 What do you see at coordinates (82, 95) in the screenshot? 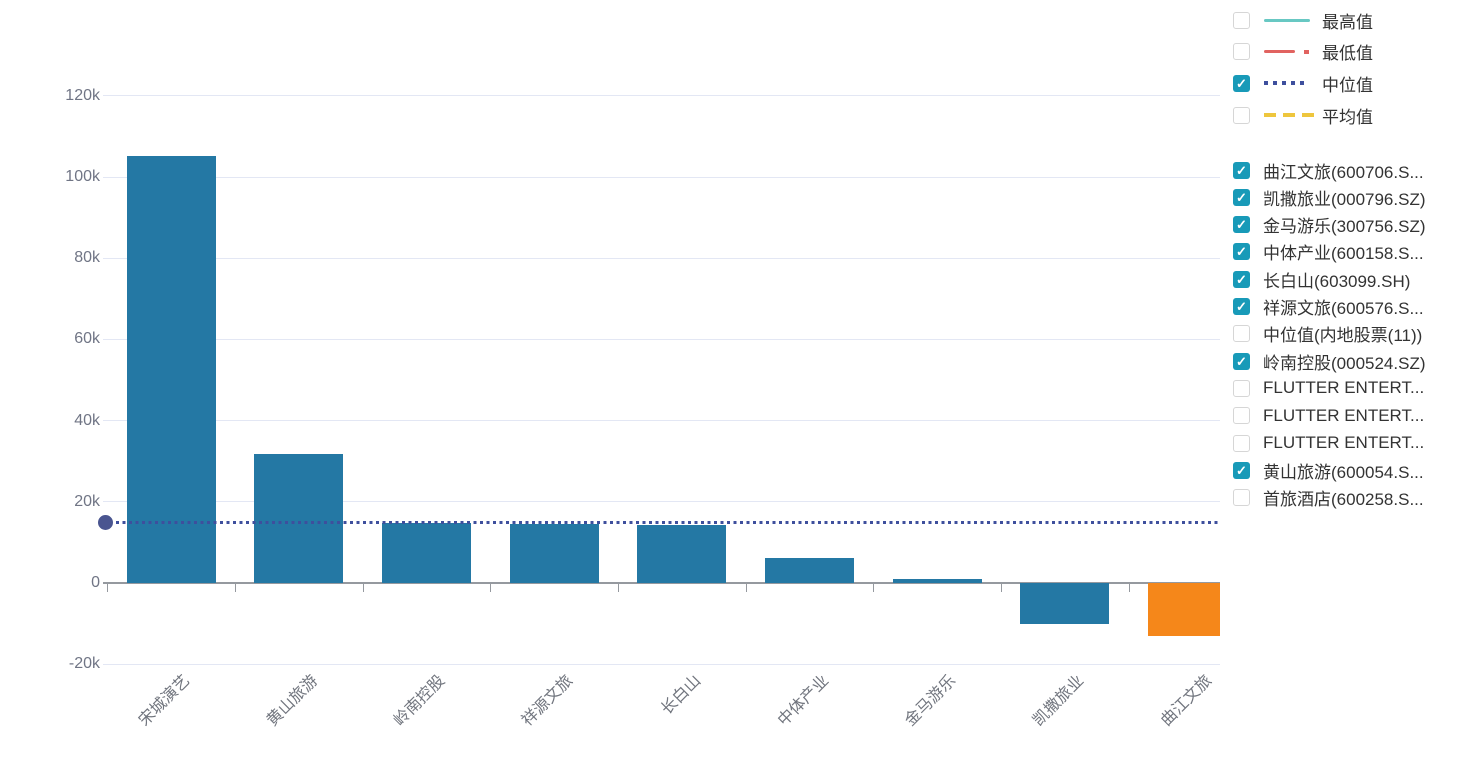
I see `y-axis-tick-label: 120k` at bounding box center [82, 95].